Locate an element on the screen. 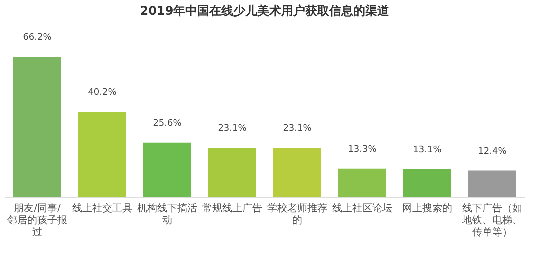  x-tick-label: 线下广告（如地铁、电梯、传单等） is located at coordinates (492, 220).